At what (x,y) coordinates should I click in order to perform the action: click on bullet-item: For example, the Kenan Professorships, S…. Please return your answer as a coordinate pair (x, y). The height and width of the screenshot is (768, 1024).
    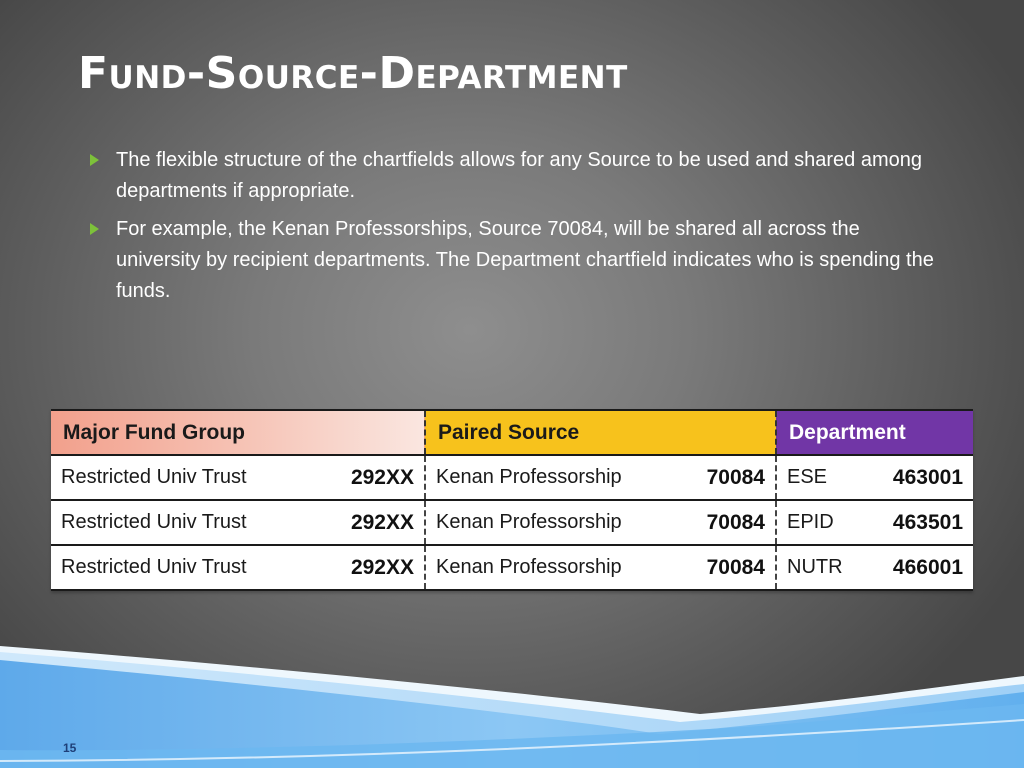
    Looking at the image, I should click on (513, 260).